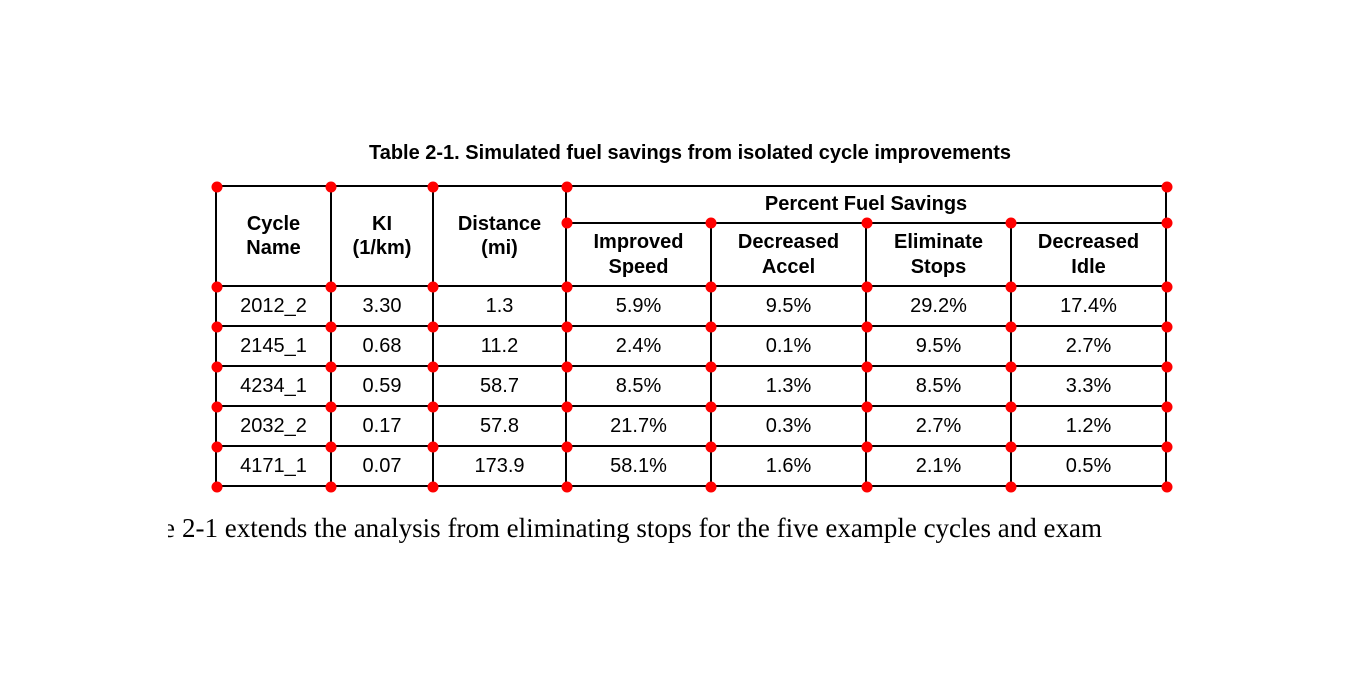 The width and height of the screenshot is (1366, 674). Describe the element at coordinates (273, 426) in the screenshot. I see `cell-cycle-name: 2032_2` at that location.